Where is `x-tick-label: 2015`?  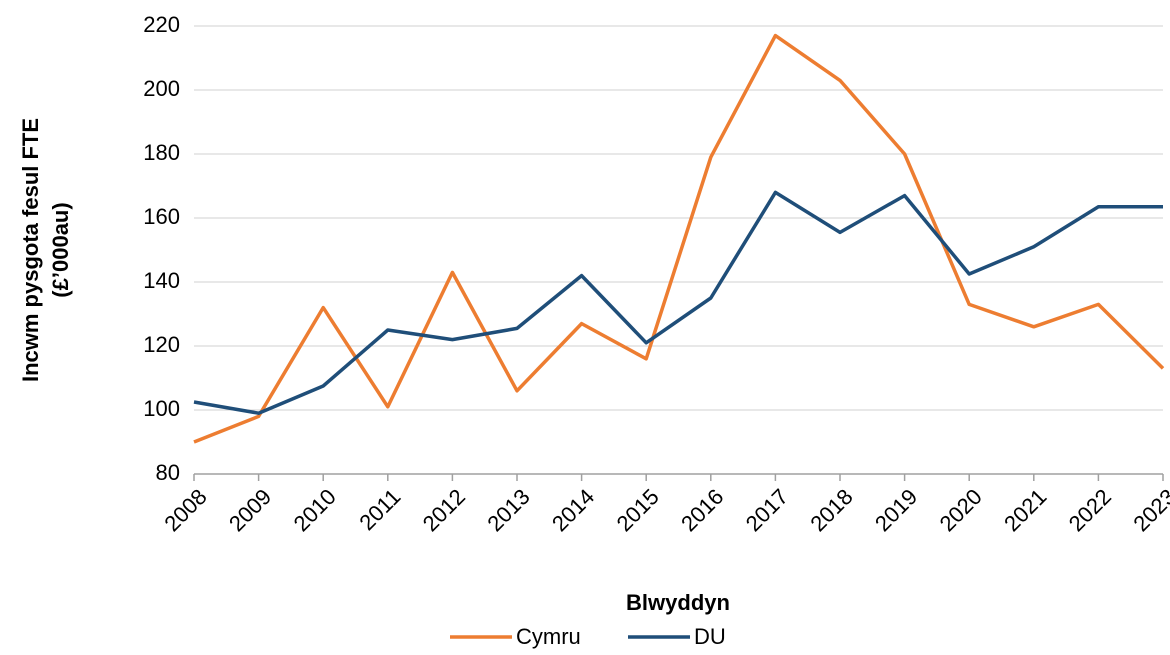
x-tick-label: 2015 is located at coordinates (638, 510).